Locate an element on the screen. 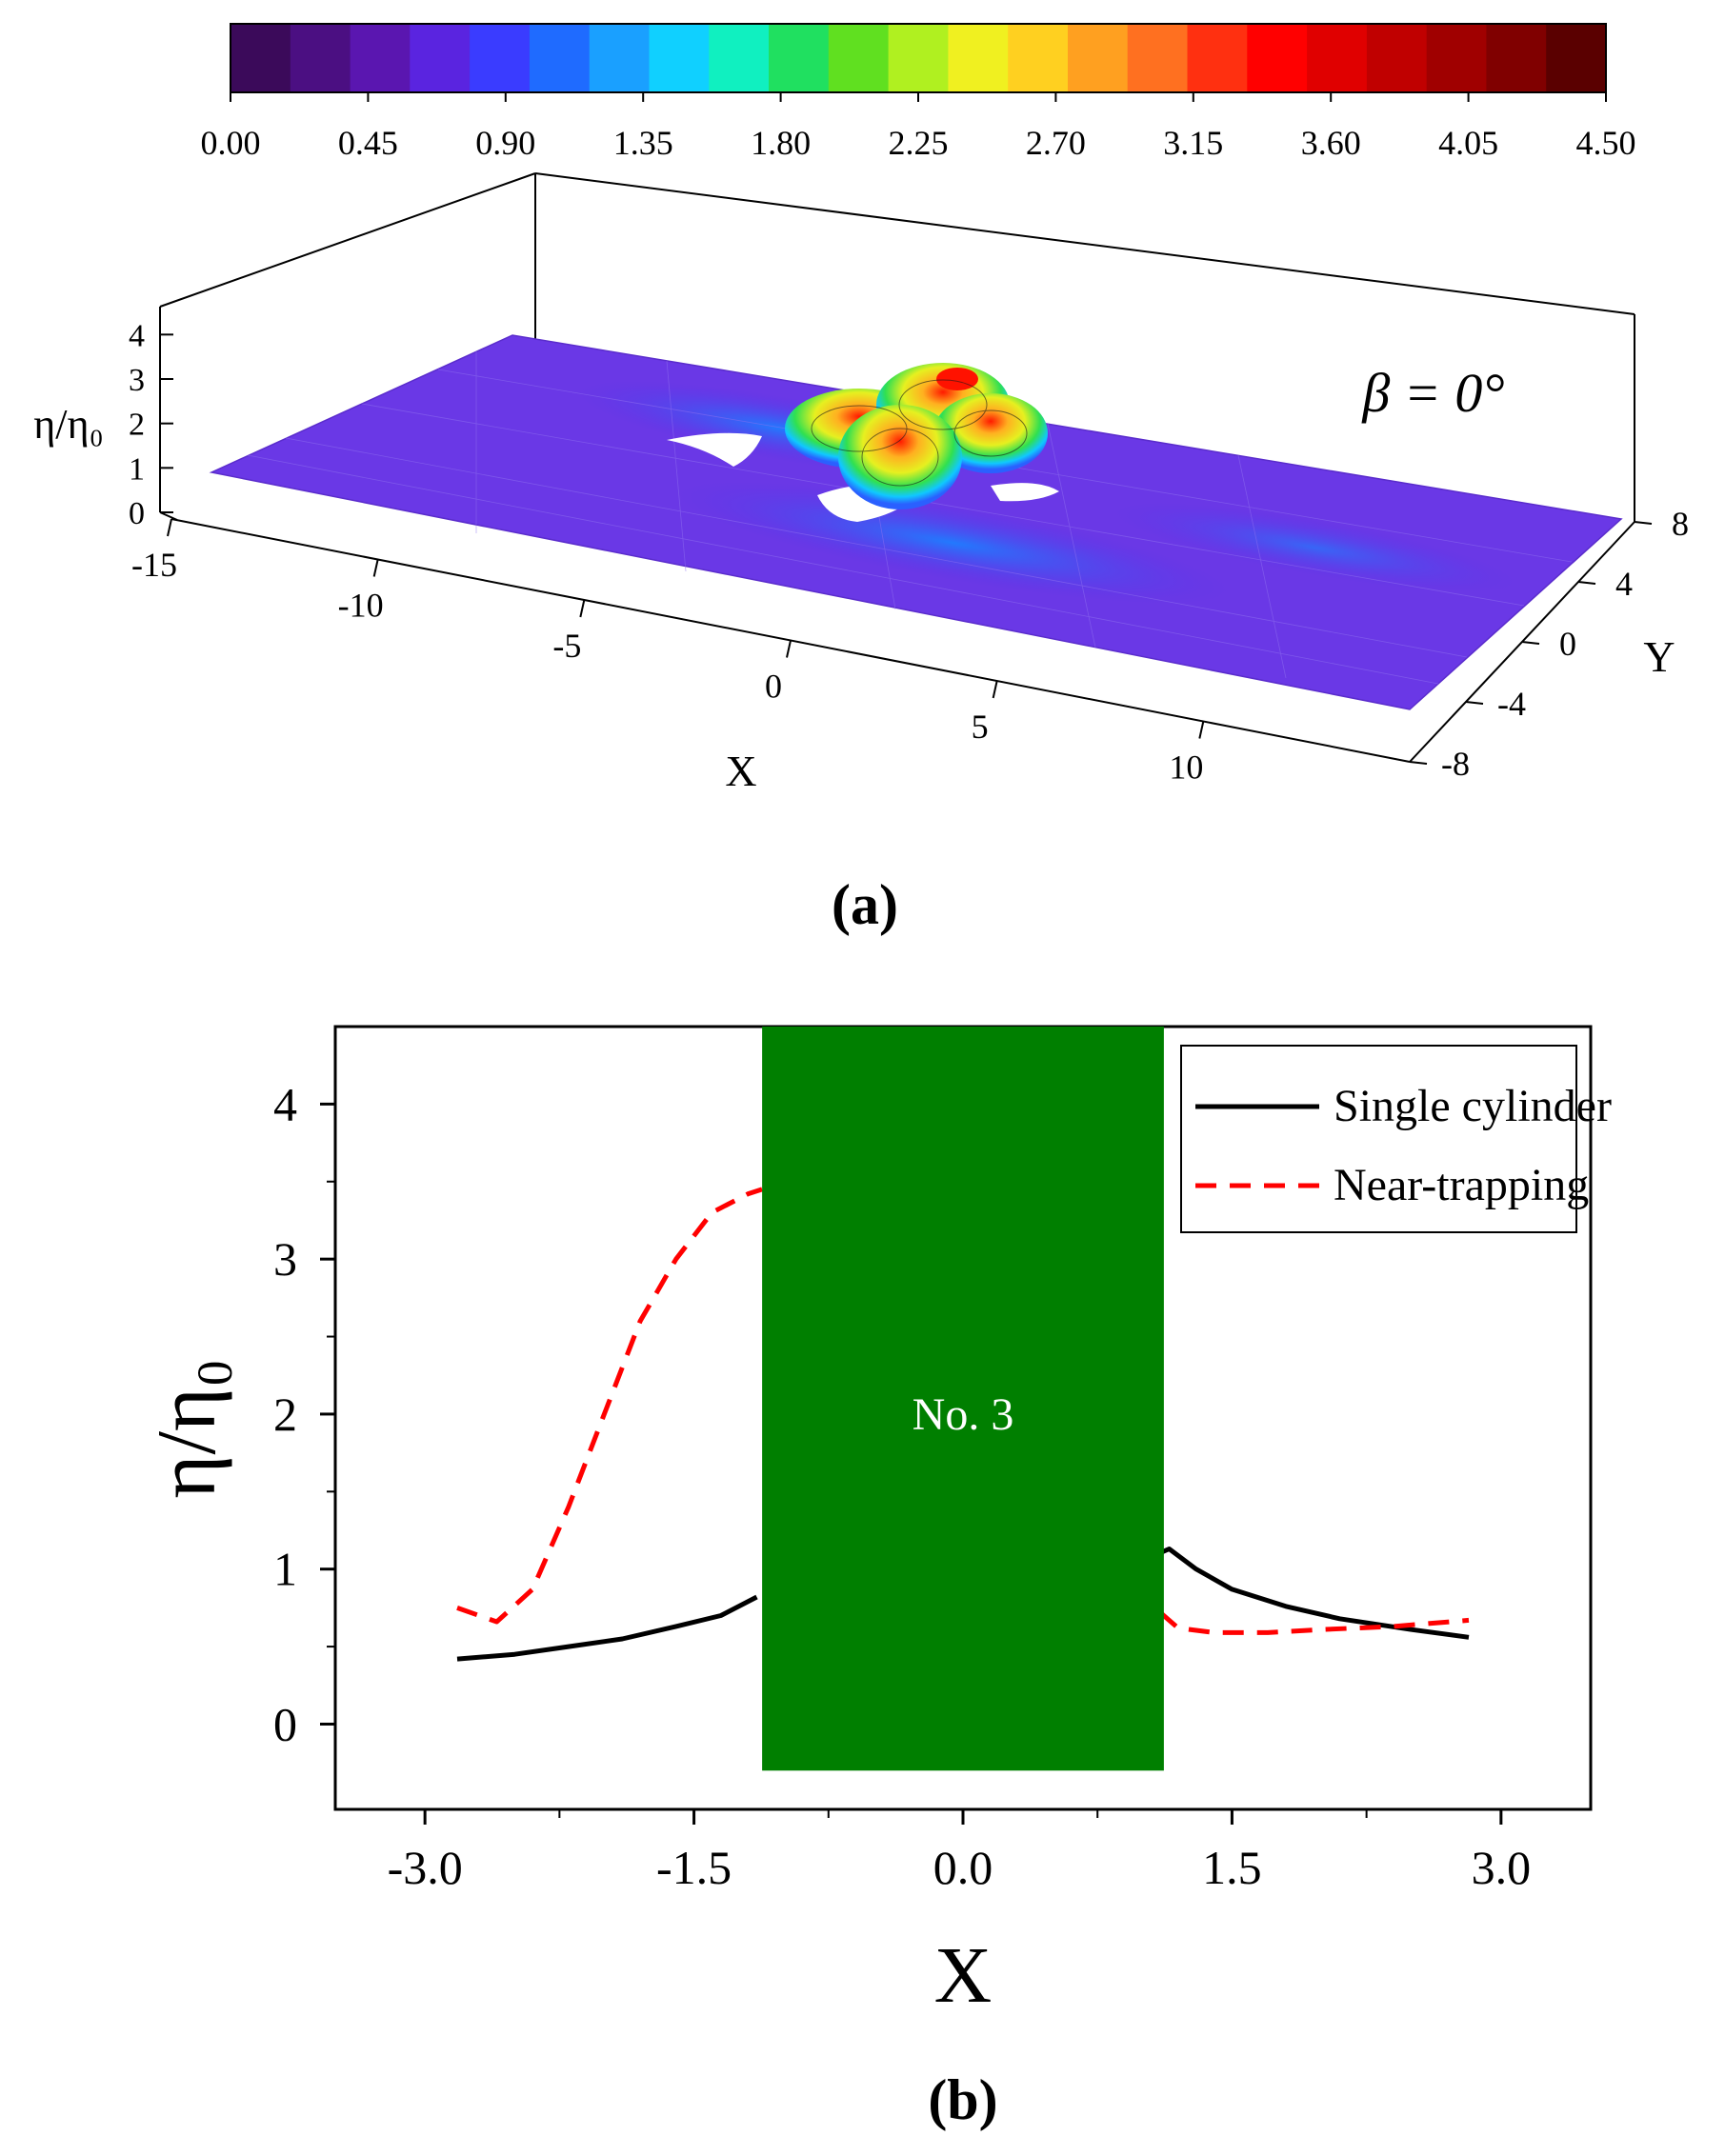  surface-mesh is located at coordinates (916, 522).